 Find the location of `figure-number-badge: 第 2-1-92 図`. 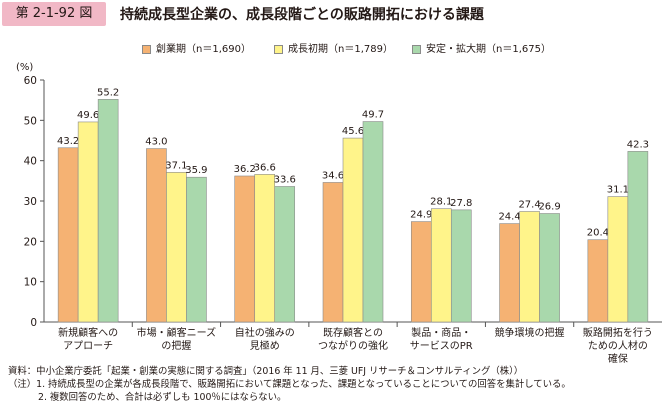

figure-number-badge: 第 2-1-92 図 is located at coordinates (54, 14).